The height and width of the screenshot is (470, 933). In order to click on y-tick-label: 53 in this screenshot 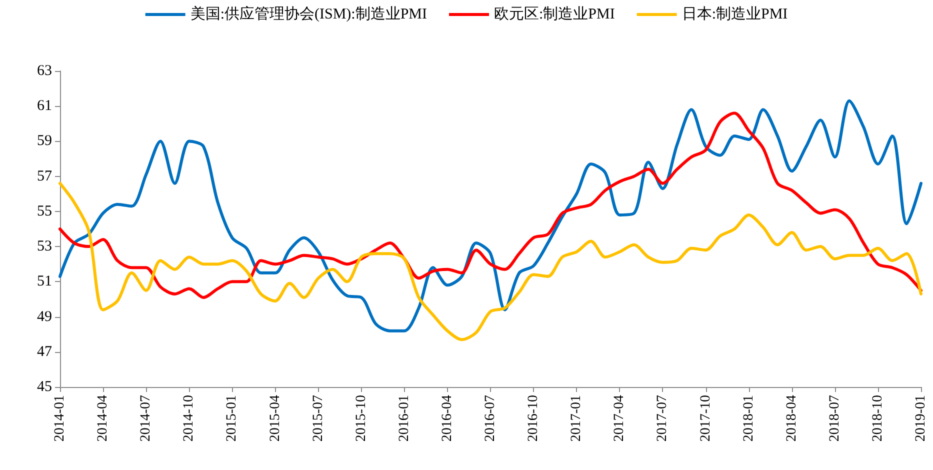, I will do `click(44, 246)`.